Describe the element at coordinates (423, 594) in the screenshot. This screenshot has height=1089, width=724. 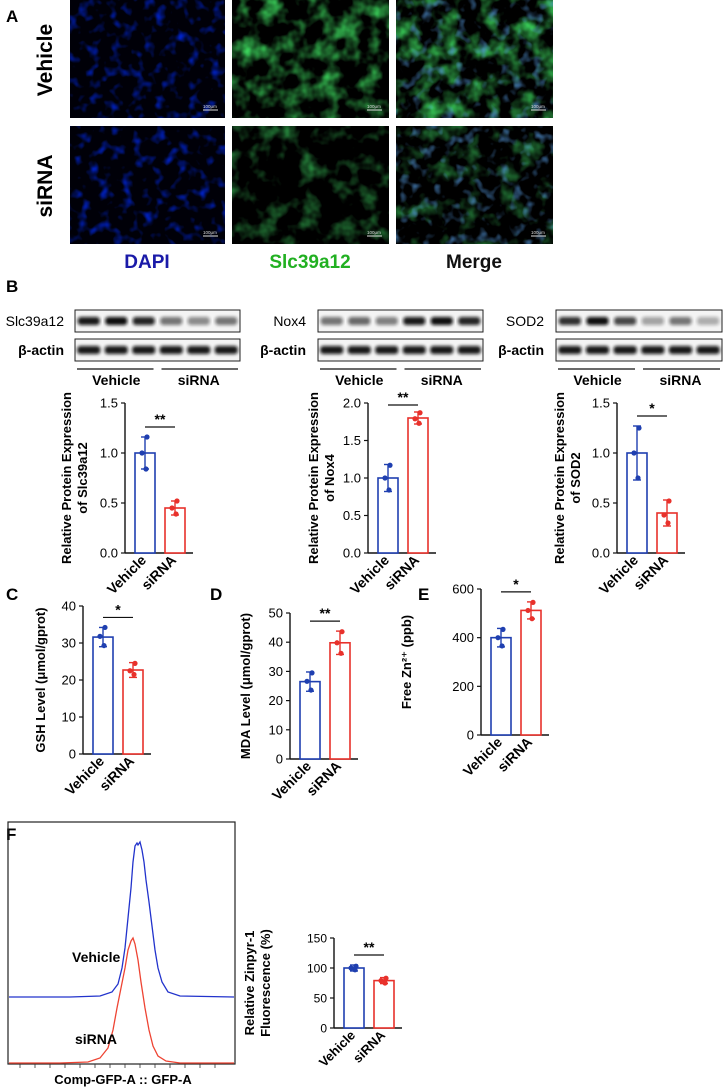
I see `panel-letter-e: E` at that location.